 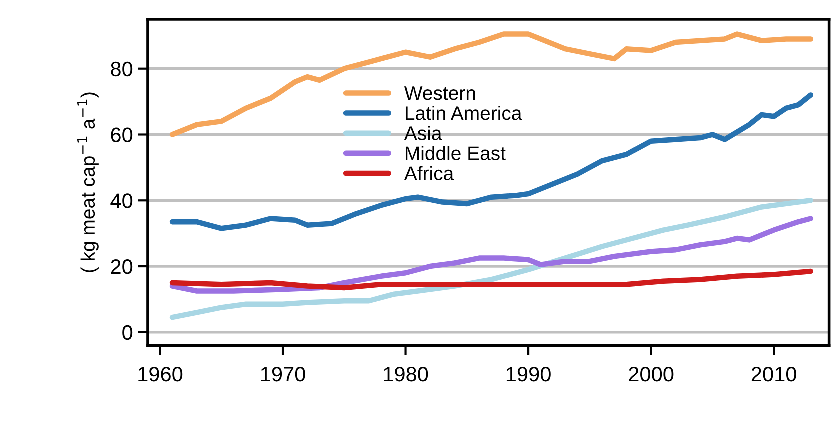 What do you see at coordinates (121, 201) in the screenshot?
I see `y-tick-label: 40` at bounding box center [121, 201].